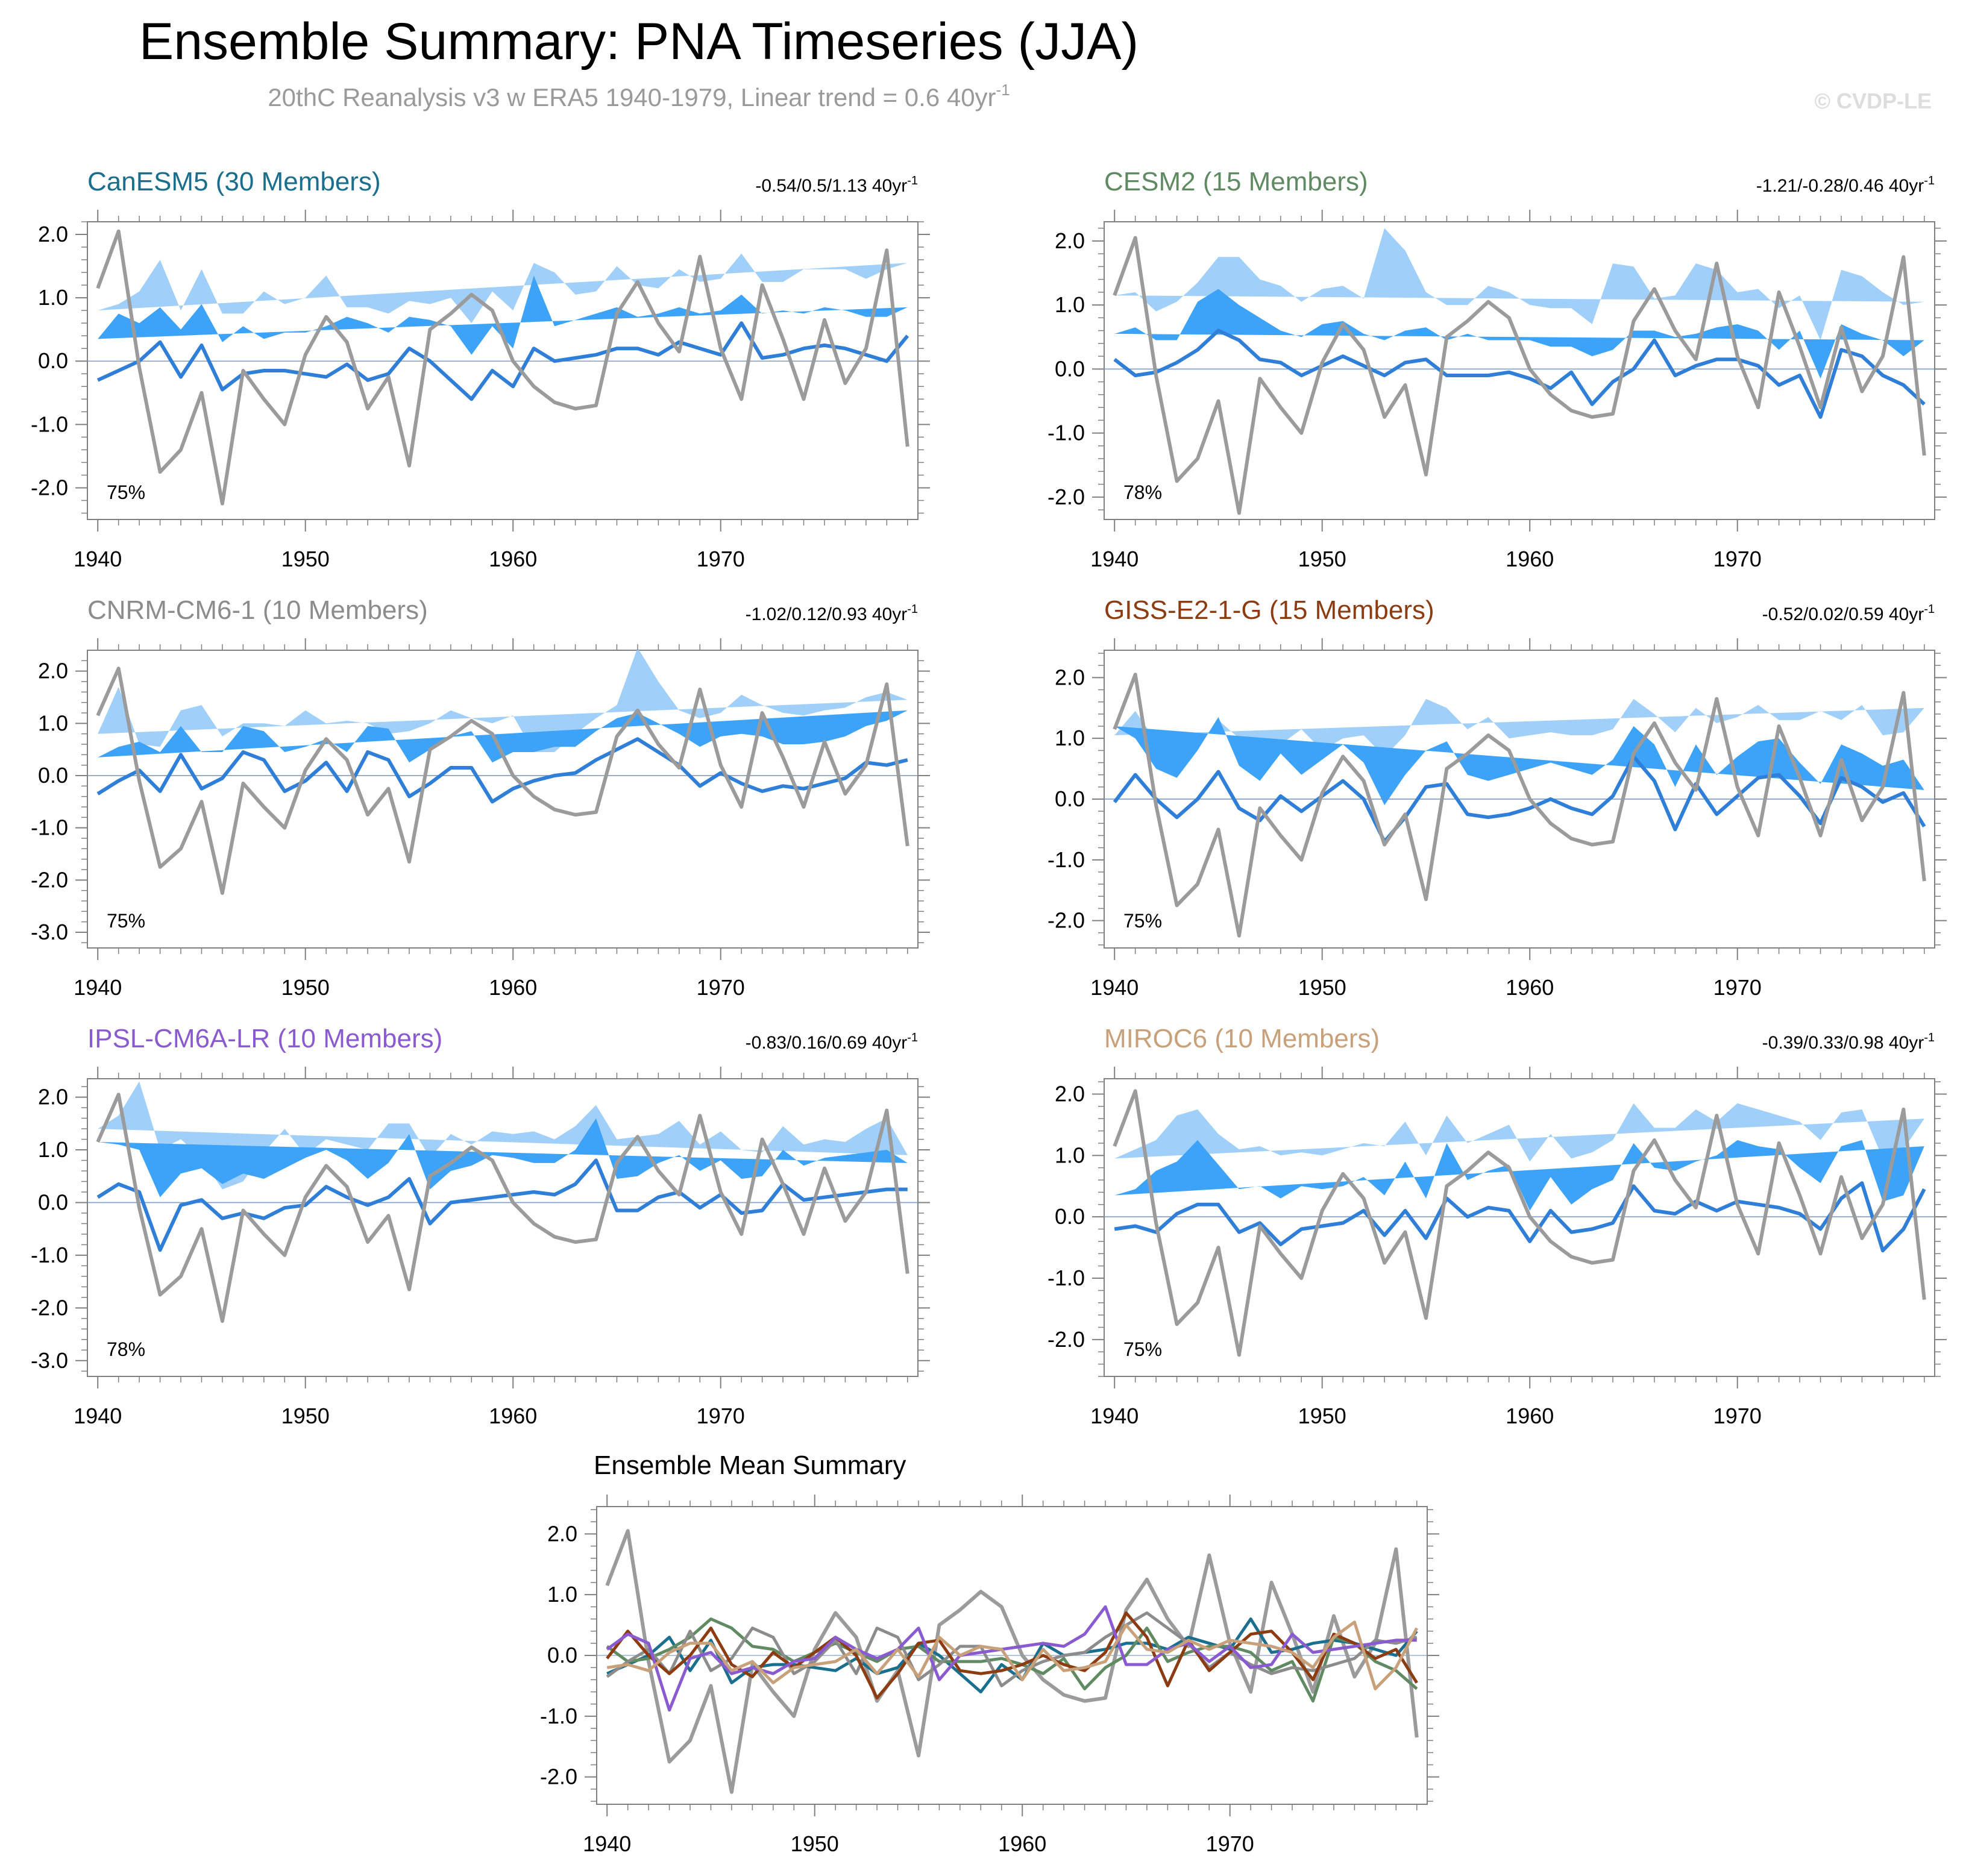 This screenshot has width=1963, height=1876. What do you see at coordinates (912, 1037) in the screenshot?
I see `trend-range-superscript-ipsl-cm6a-lr: -1` at bounding box center [912, 1037].